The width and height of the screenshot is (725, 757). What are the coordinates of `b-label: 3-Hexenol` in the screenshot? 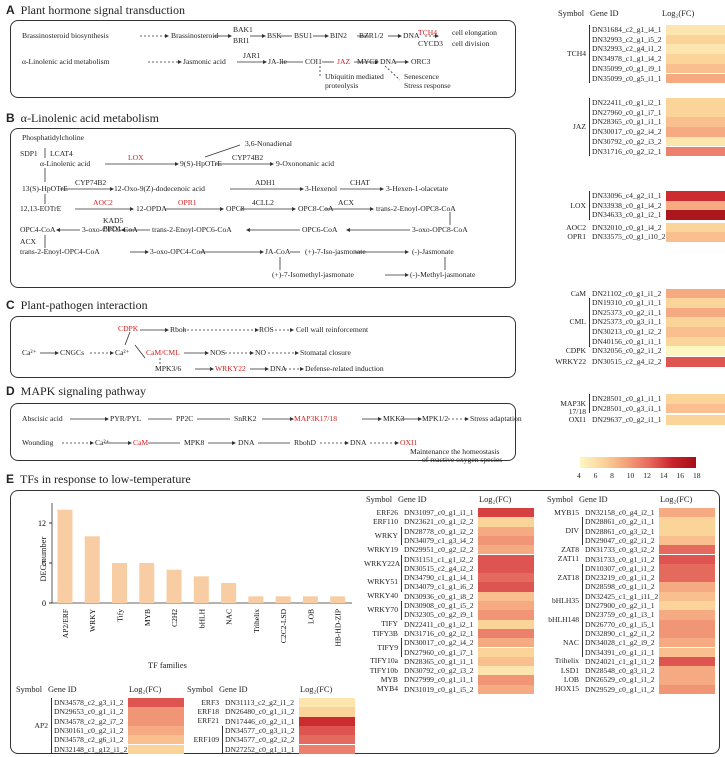 It's located at (321, 188).